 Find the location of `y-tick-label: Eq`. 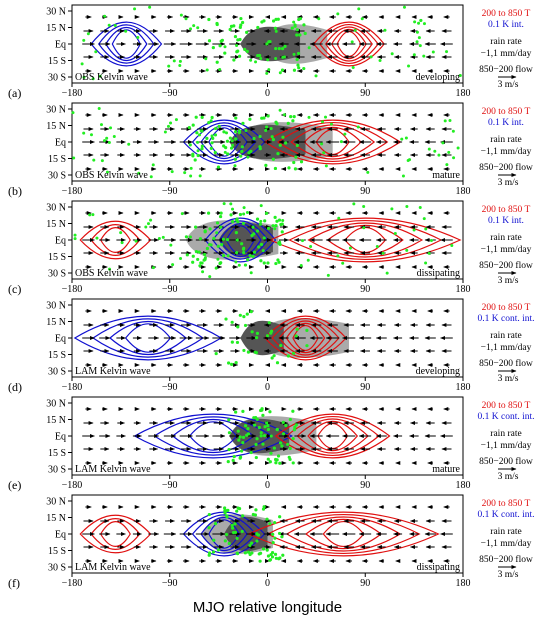

y-tick-label: Eq is located at coordinates (60, 143).